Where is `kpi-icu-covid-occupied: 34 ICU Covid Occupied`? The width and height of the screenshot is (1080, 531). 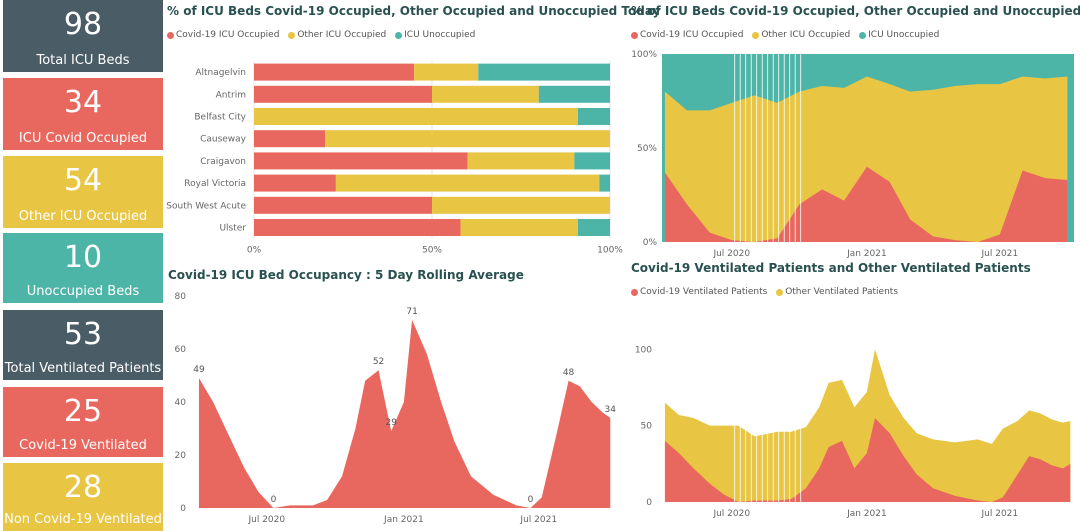 kpi-icu-covid-occupied: 34 ICU Covid Occupied is located at coordinates (83, 114).